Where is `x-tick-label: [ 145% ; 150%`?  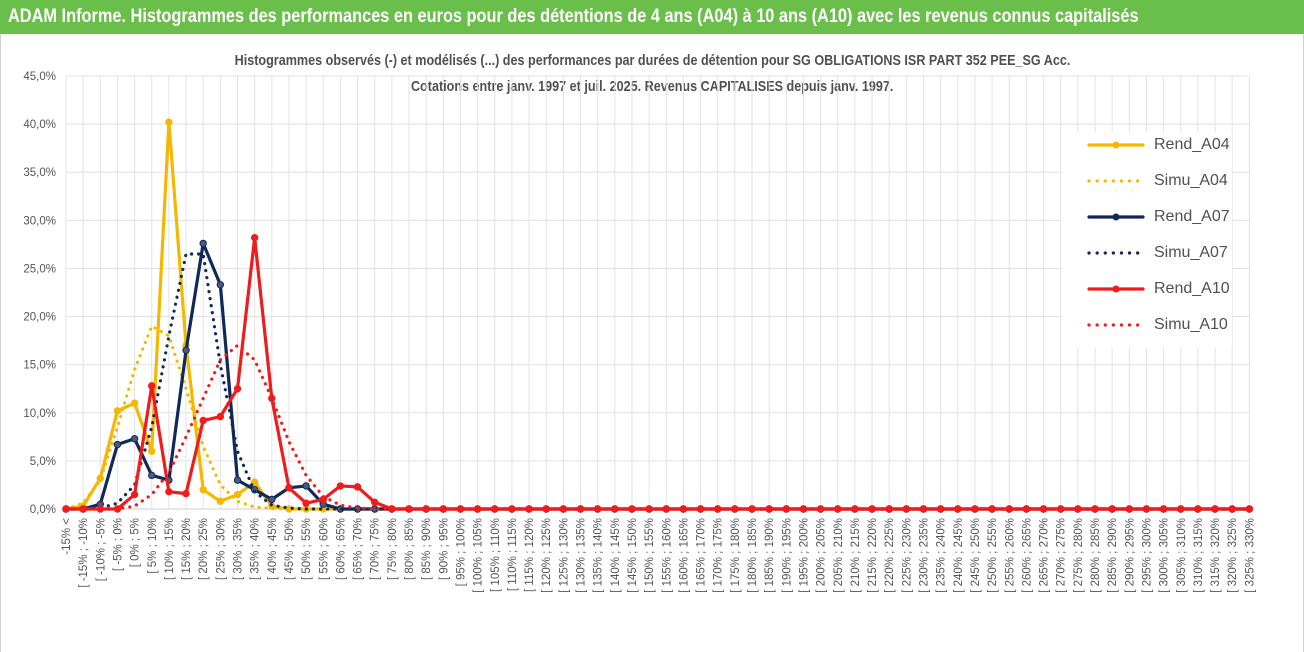
x-tick-label: [ 145% ; 150% is located at coordinates (633, 555).